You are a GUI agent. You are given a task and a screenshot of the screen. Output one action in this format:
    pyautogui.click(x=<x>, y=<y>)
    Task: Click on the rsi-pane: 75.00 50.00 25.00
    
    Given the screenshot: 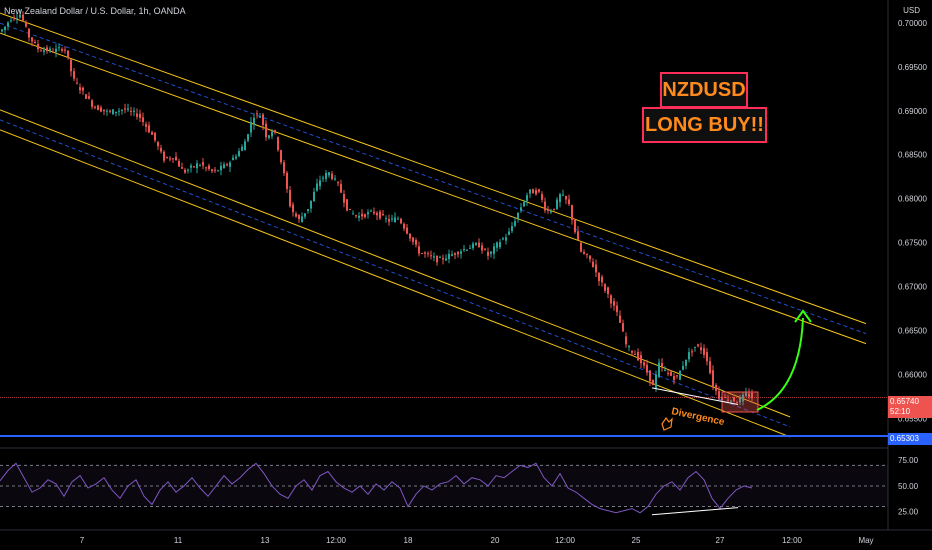 What is the action you would take?
    pyautogui.click(x=459, y=486)
    